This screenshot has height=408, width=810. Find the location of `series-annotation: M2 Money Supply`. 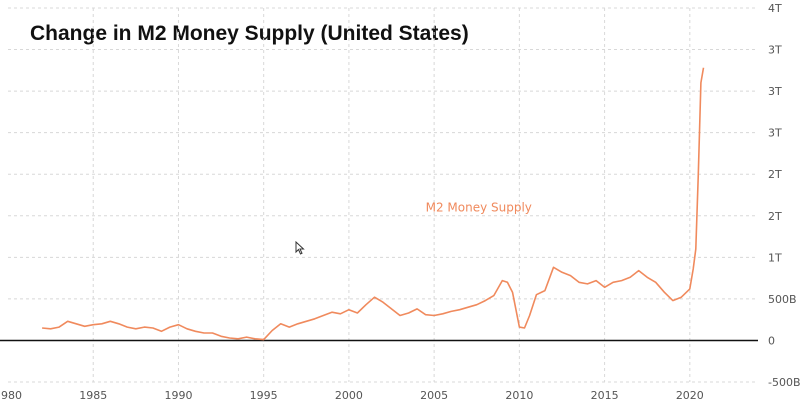

series-annotation: M2 Money Supply is located at coordinates (479, 208).